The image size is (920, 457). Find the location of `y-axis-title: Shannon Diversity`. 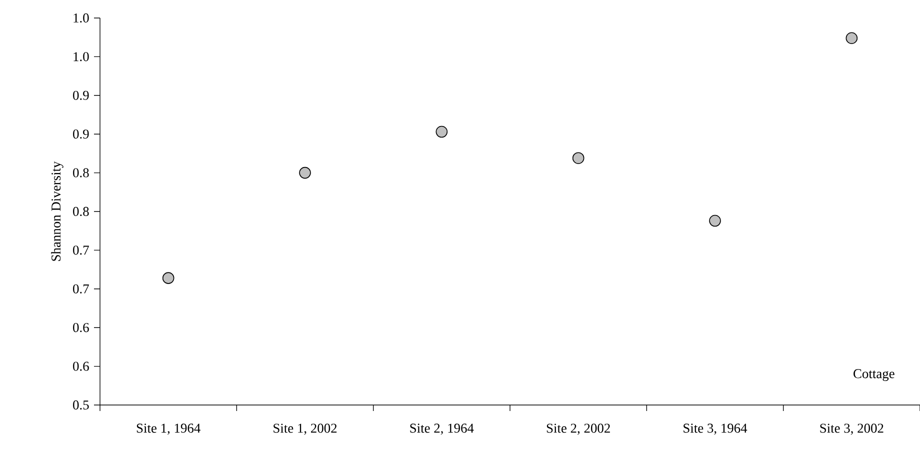

y-axis-title: Shannon Diversity is located at coordinates (57, 211).